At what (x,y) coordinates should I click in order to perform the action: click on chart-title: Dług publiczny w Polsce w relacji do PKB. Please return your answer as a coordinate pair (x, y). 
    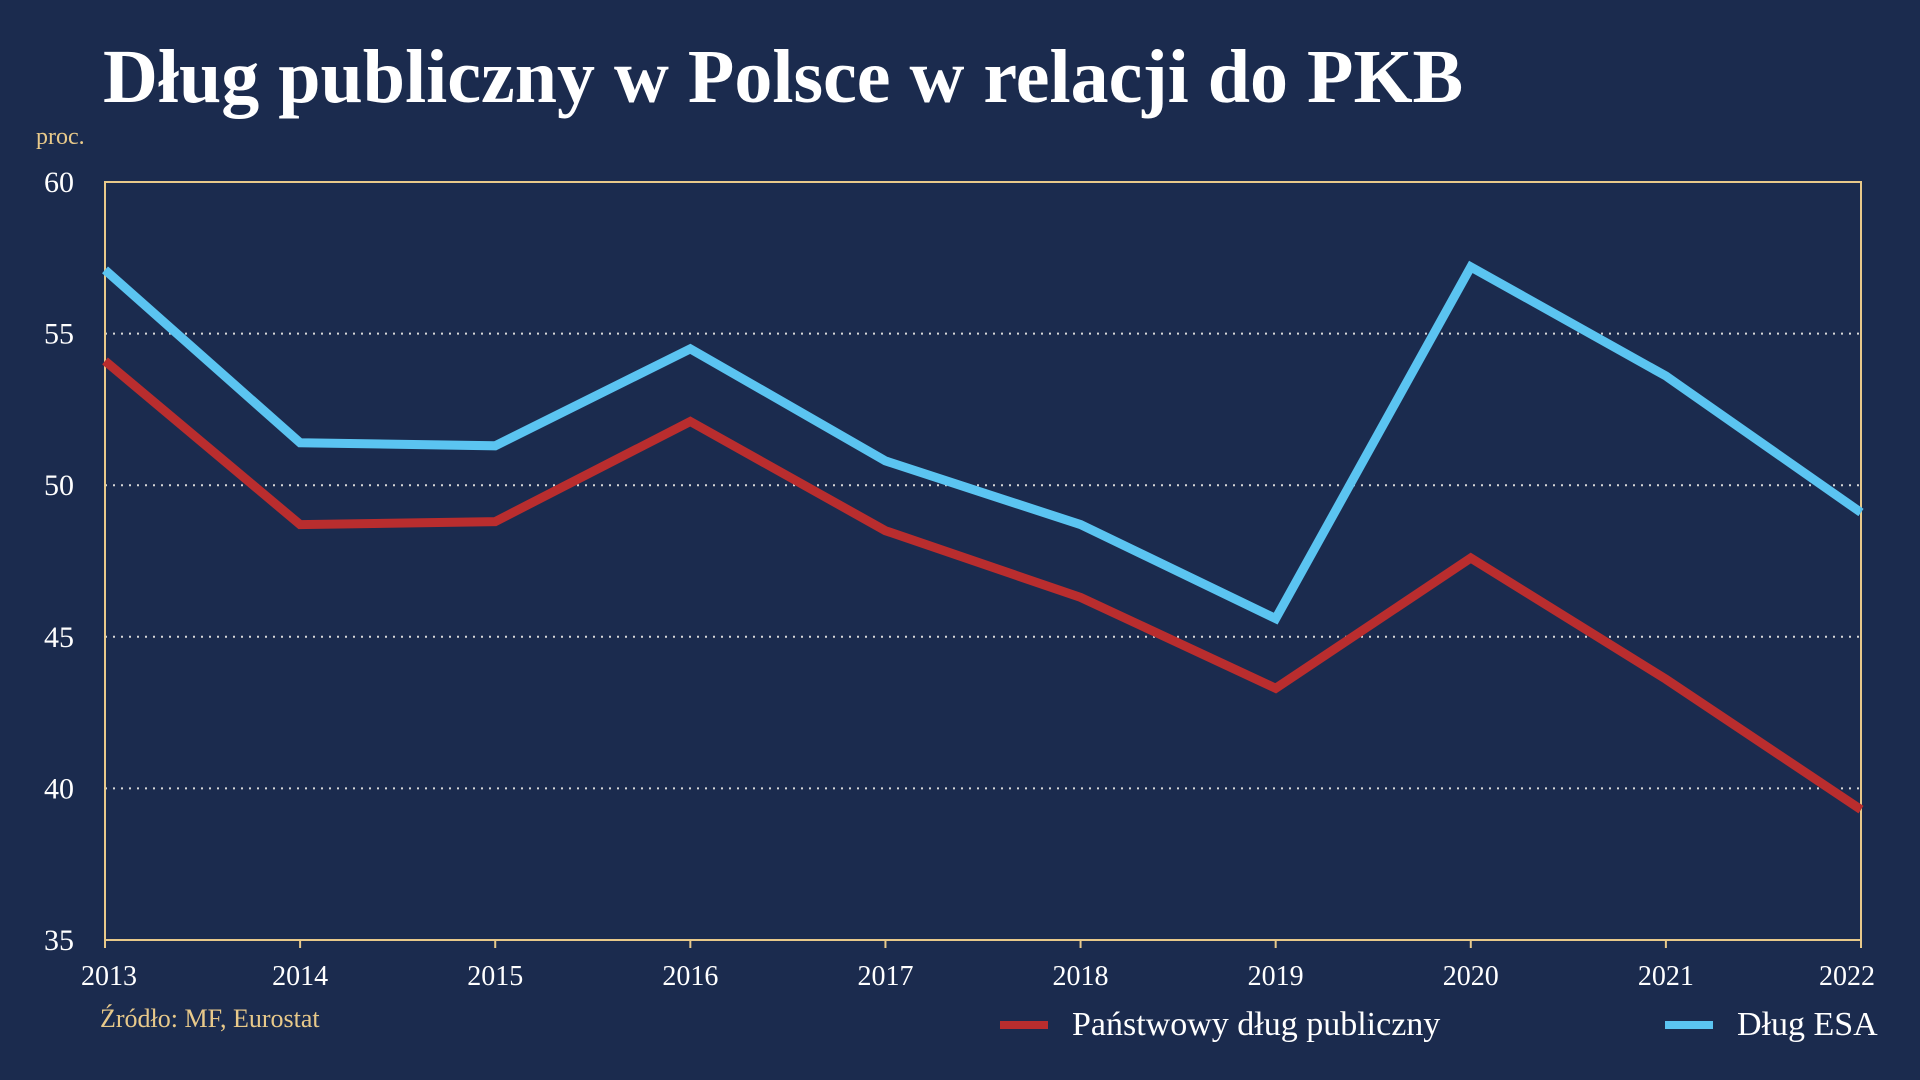
    Looking at the image, I should click on (783, 77).